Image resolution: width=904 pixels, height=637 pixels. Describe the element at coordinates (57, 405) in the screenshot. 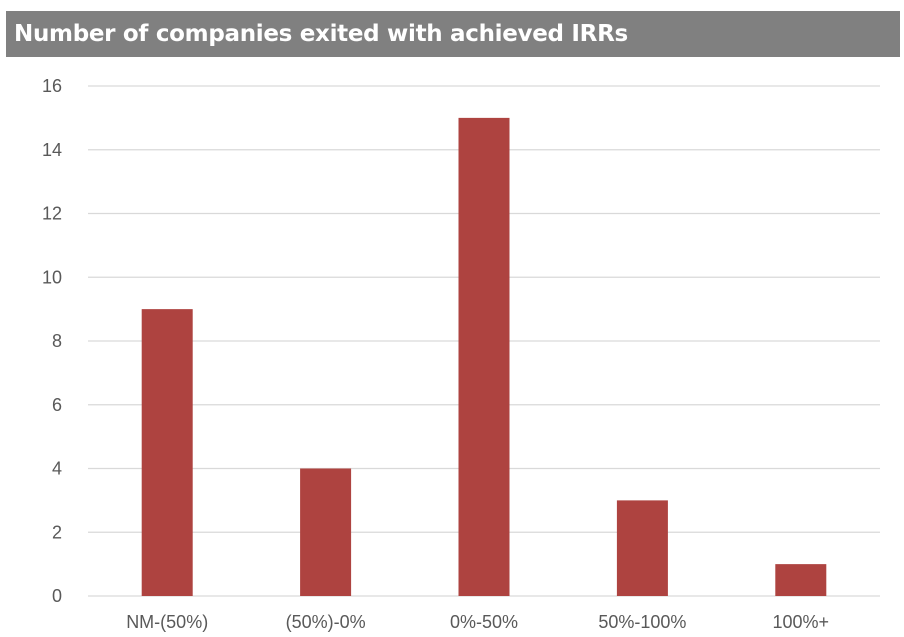

I see `y-tick-label: 6` at that location.